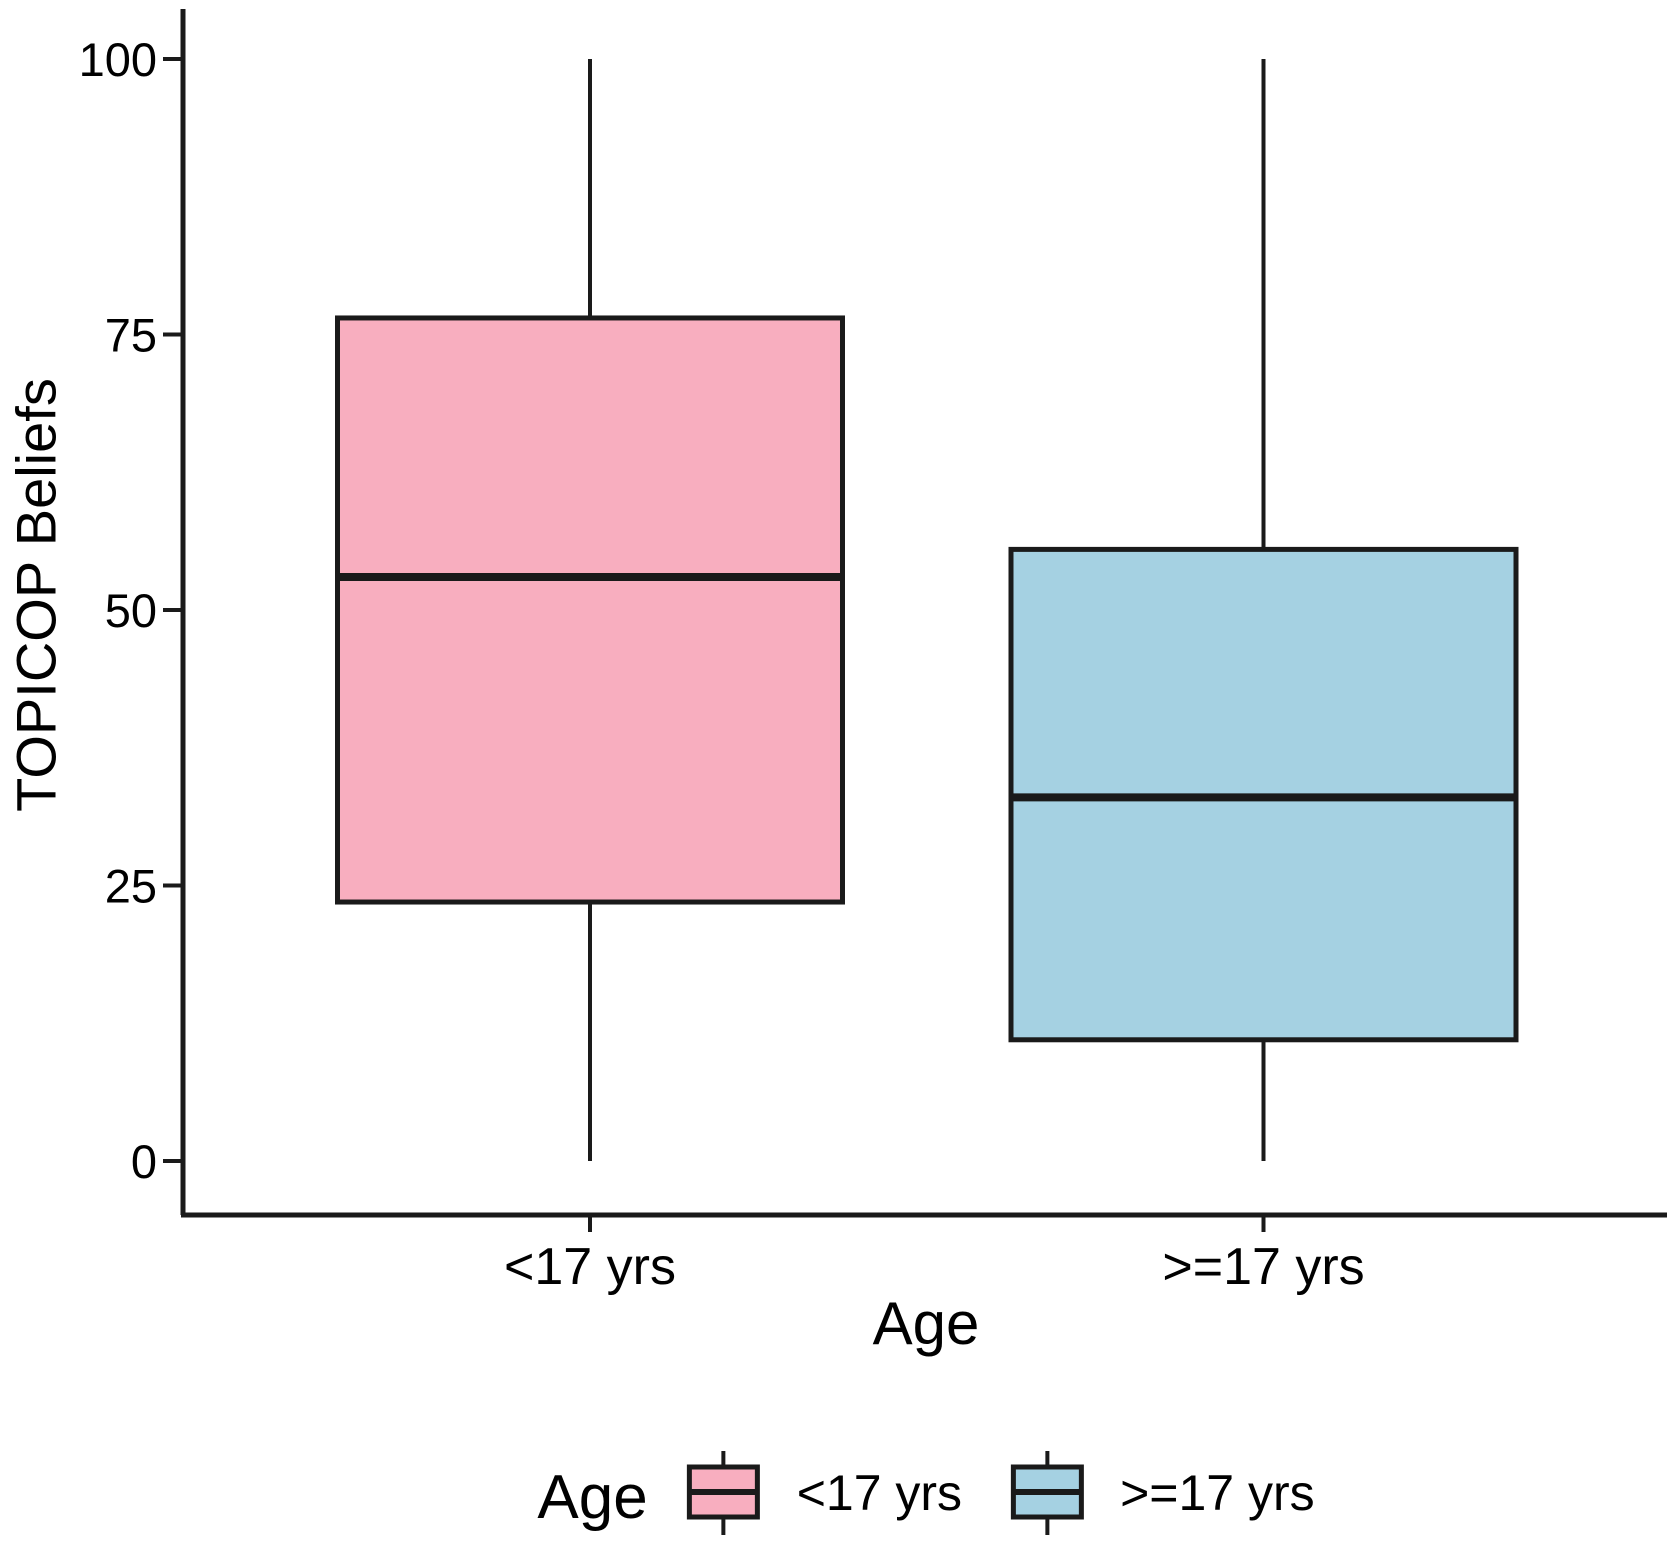 This screenshot has width=1675, height=1541. Describe the element at coordinates (590, 610) in the screenshot. I see `box` at that location.